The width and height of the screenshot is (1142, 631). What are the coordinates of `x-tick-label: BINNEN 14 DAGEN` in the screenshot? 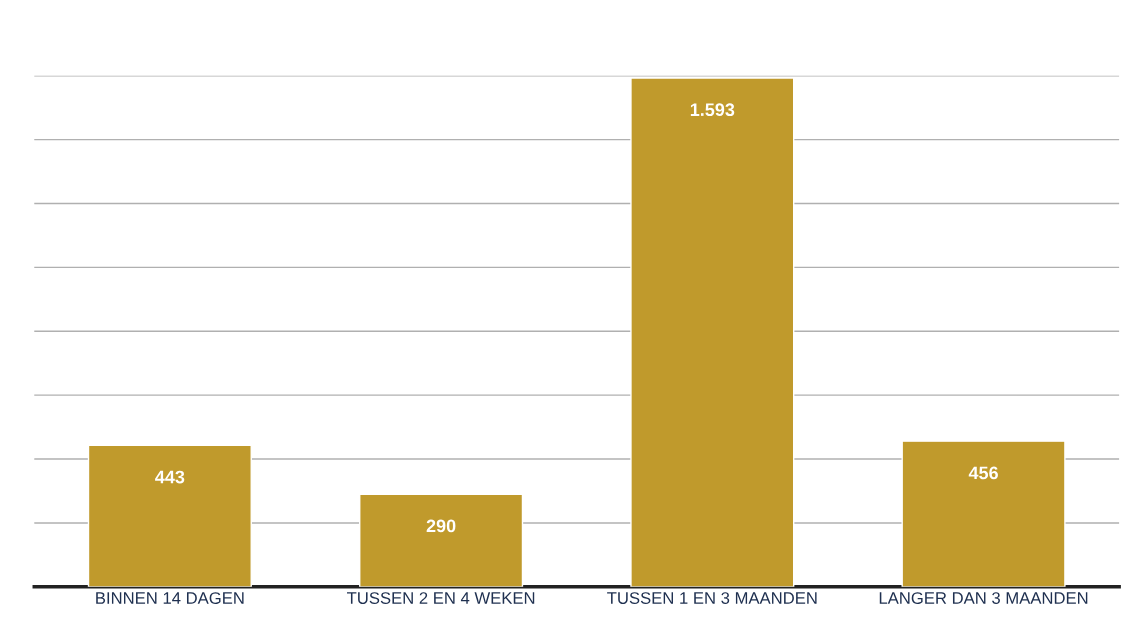 It's located at (170, 598).